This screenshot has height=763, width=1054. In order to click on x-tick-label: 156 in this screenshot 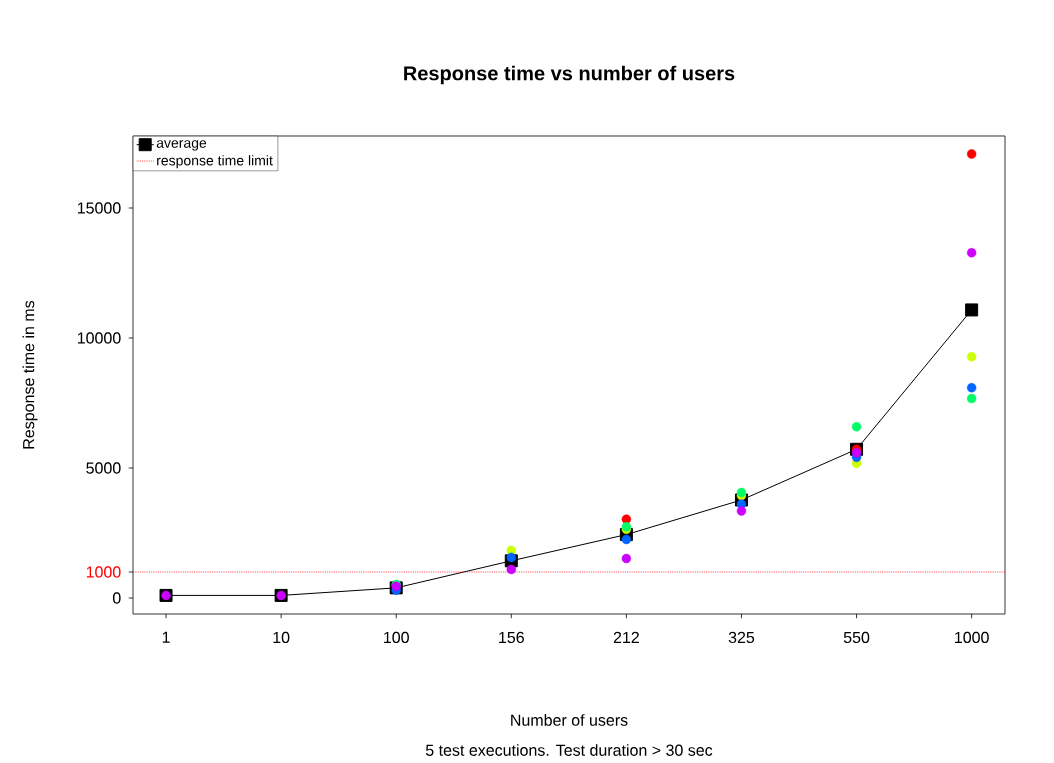, I will do `click(511, 637)`.